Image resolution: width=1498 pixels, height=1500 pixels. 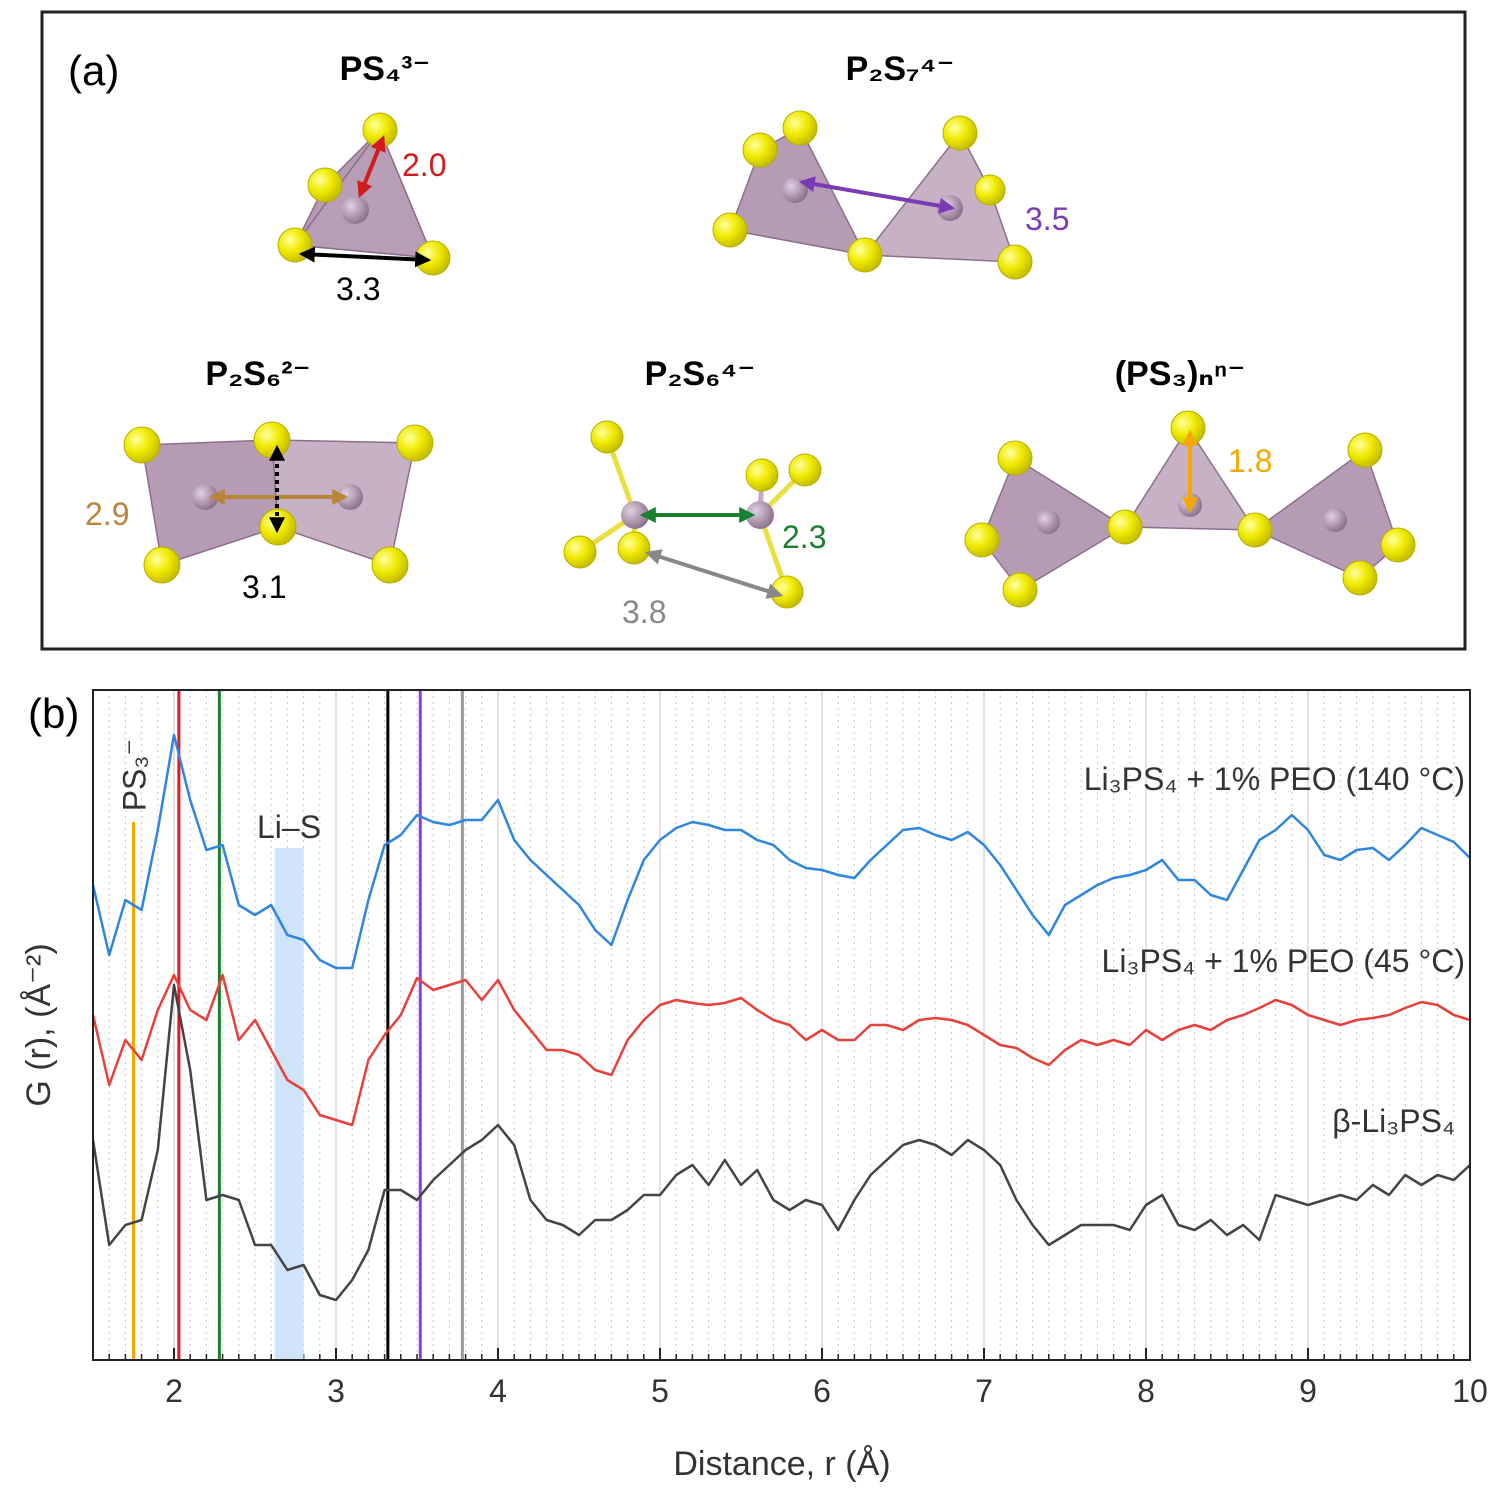 What do you see at coordinates (804, 537) in the screenshot?
I see `distance-label: 2.3` at bounding box center [804, 537].